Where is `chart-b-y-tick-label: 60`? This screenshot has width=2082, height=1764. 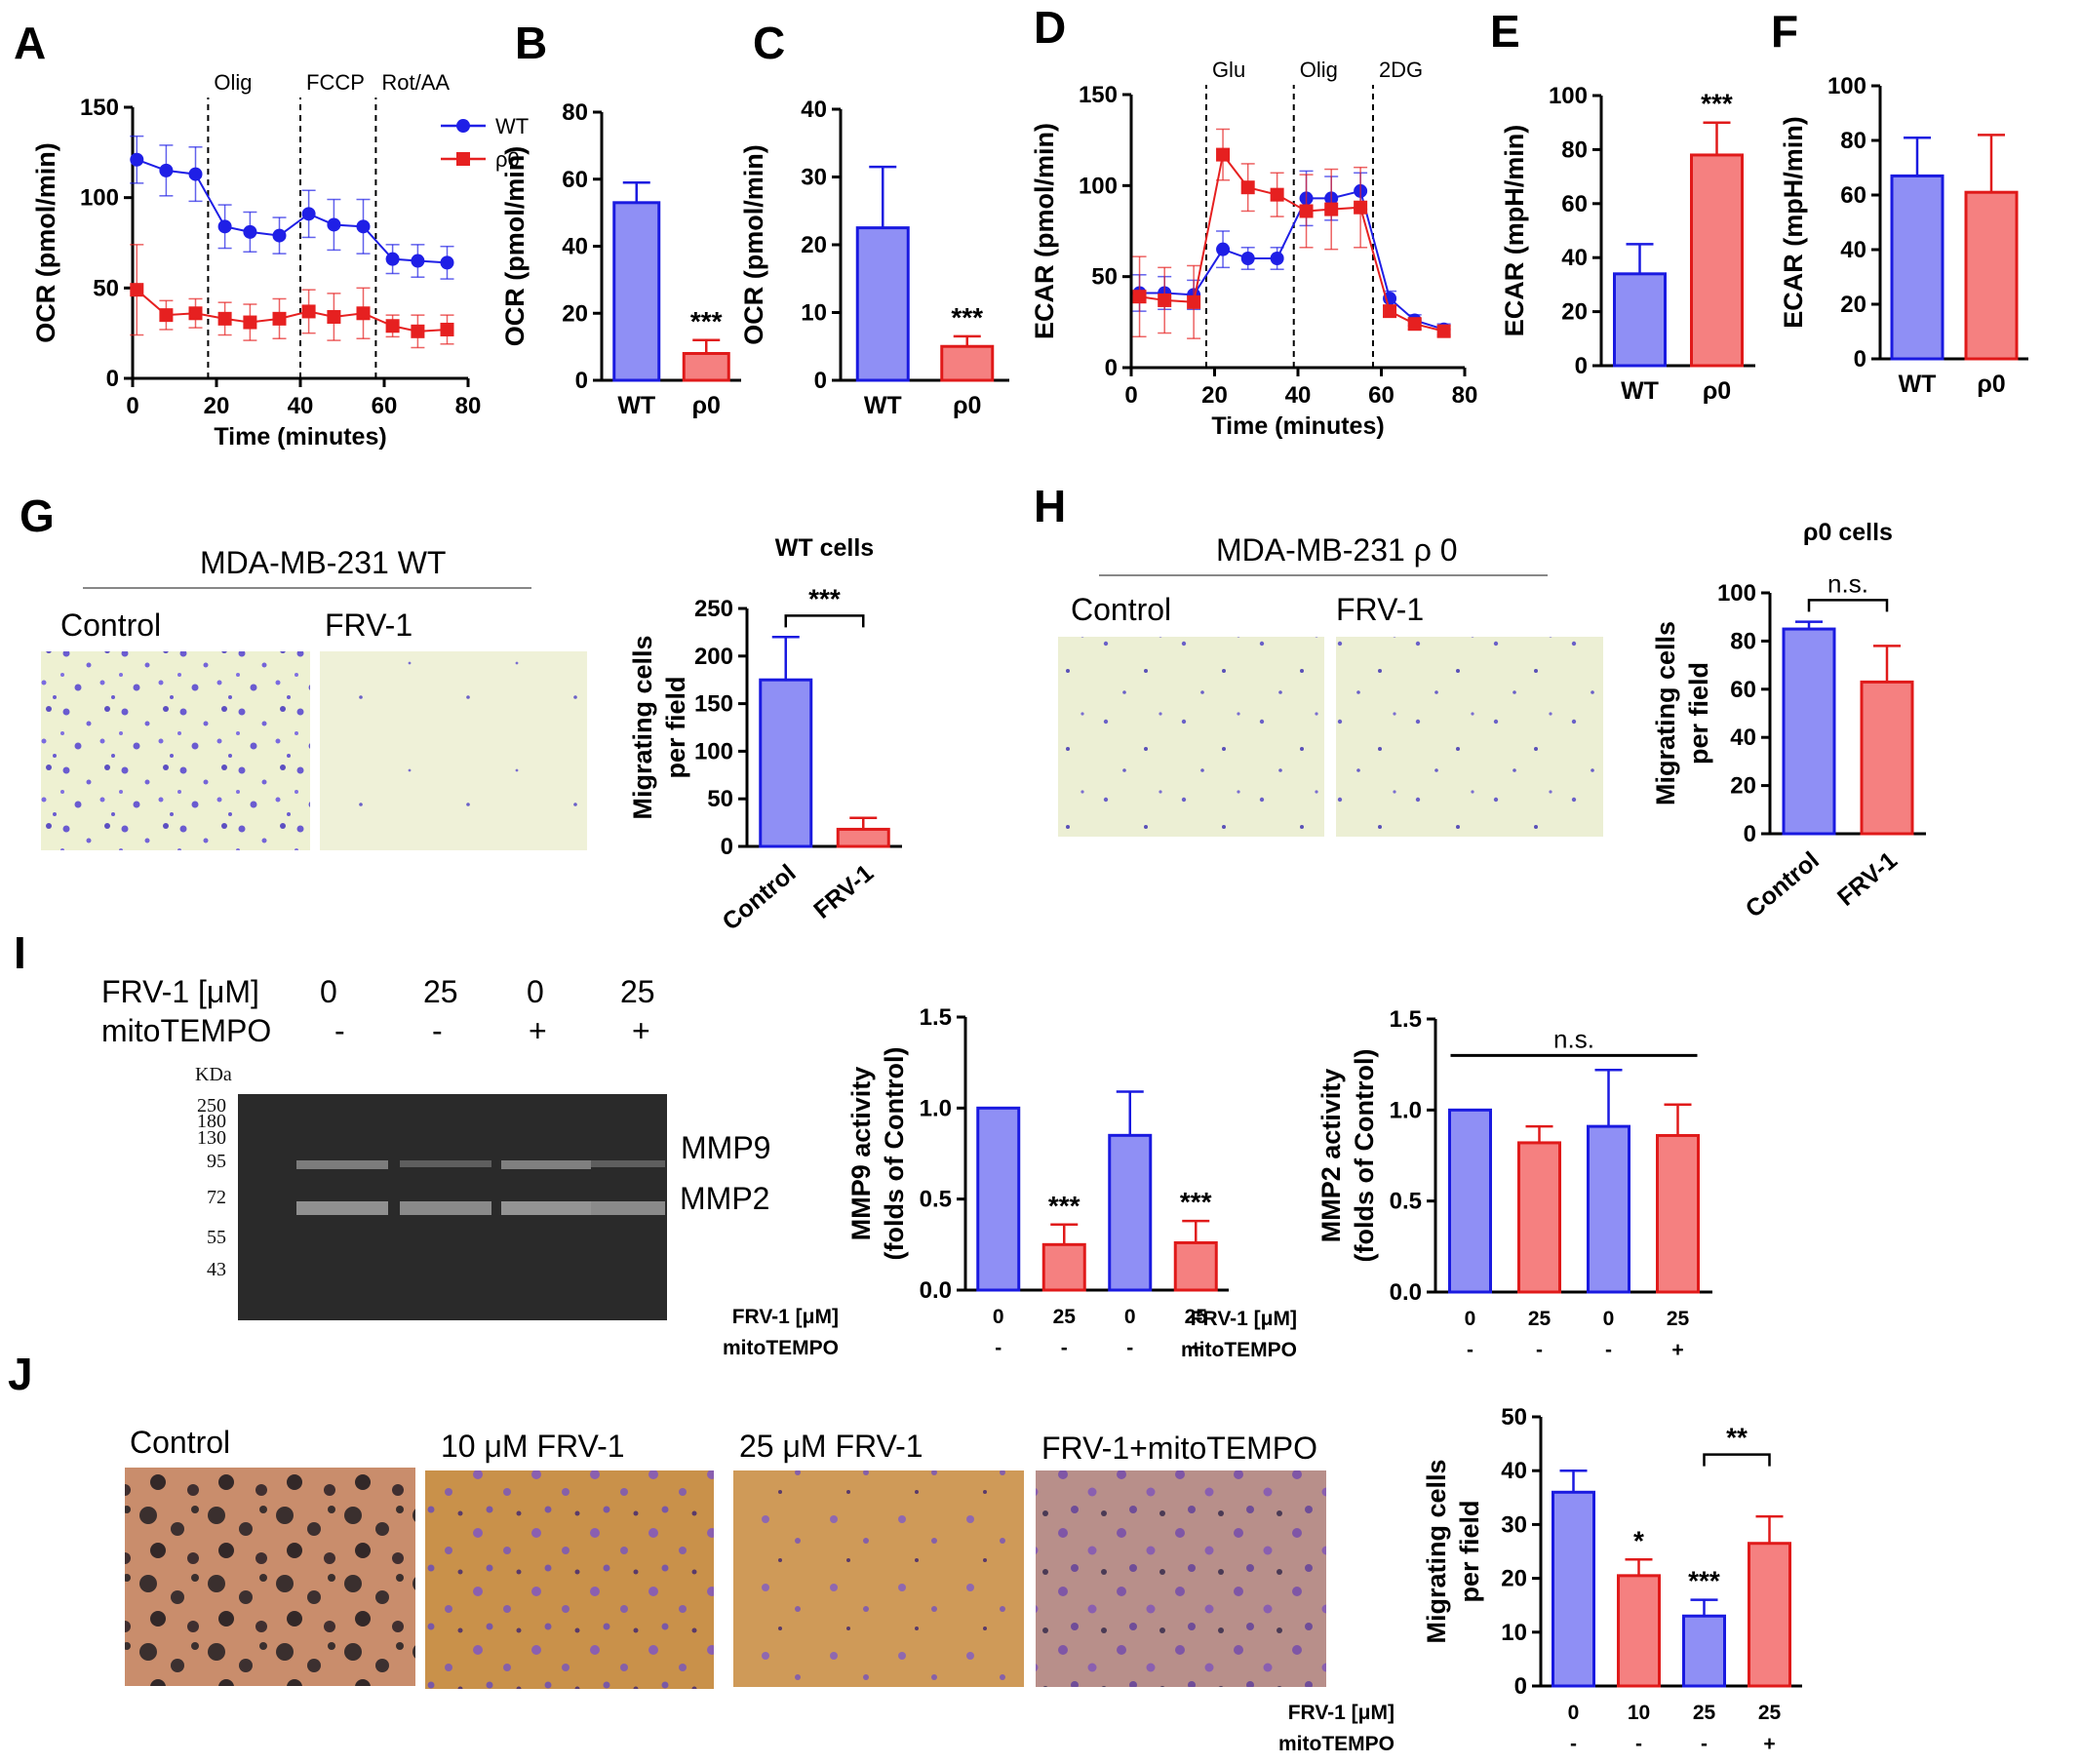
chart-b-y-tick-label: 60 is located at coordinates (575, 180).